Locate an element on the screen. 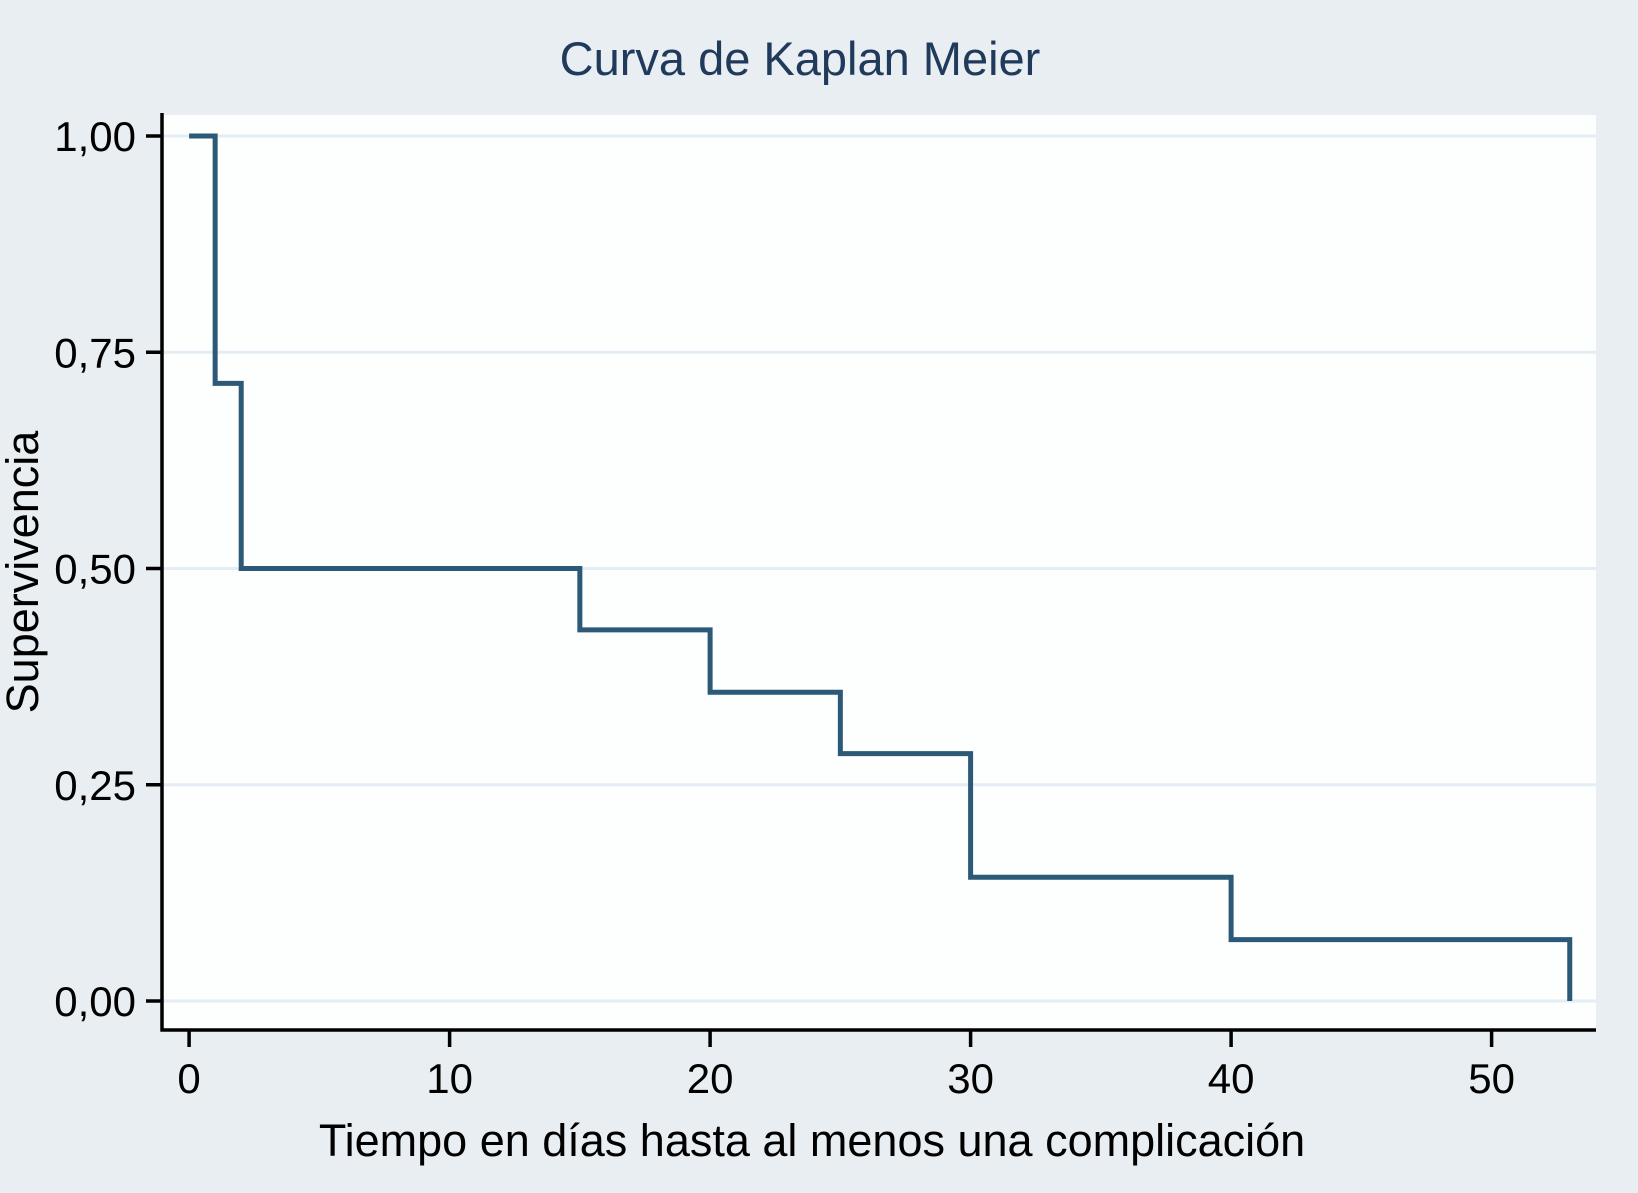 The height and width of the screenshot is (1193, 1638). x-tick-label: 30 is located at coordinates (970, 1078).